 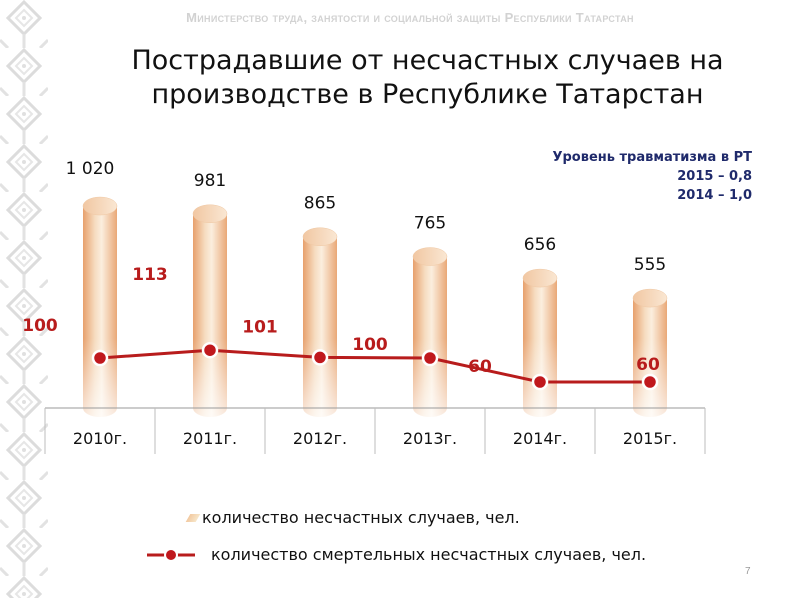 I want to click on injury-rate-2015: 2015 – 0,8, so click(x=714, y=176).